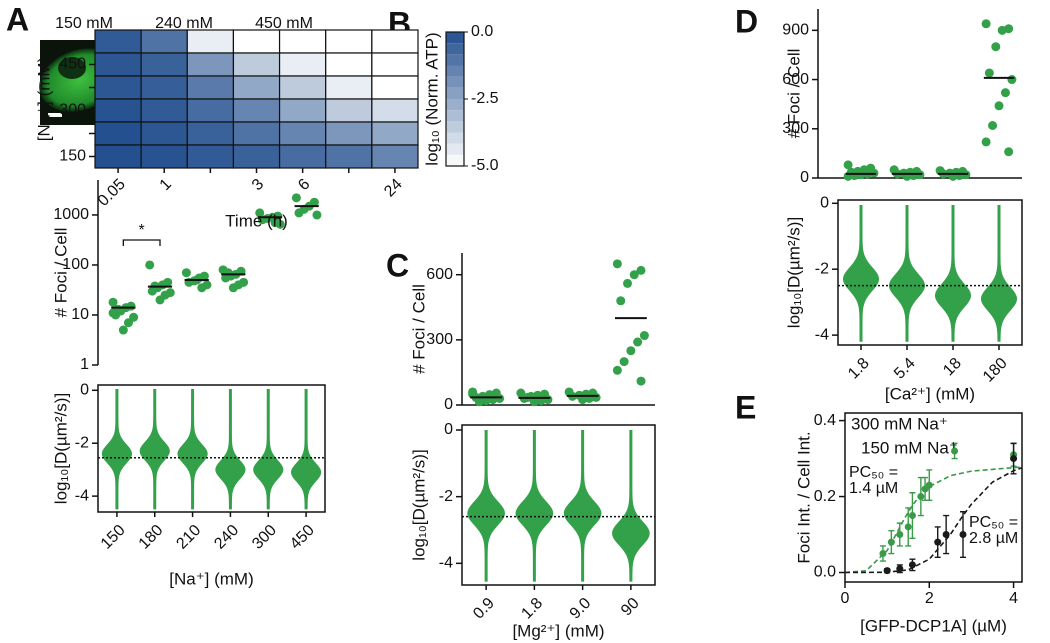  Describe the element at coordinates (284, 23) in the screenshot. I see `image-label: 450 mM` at that location.